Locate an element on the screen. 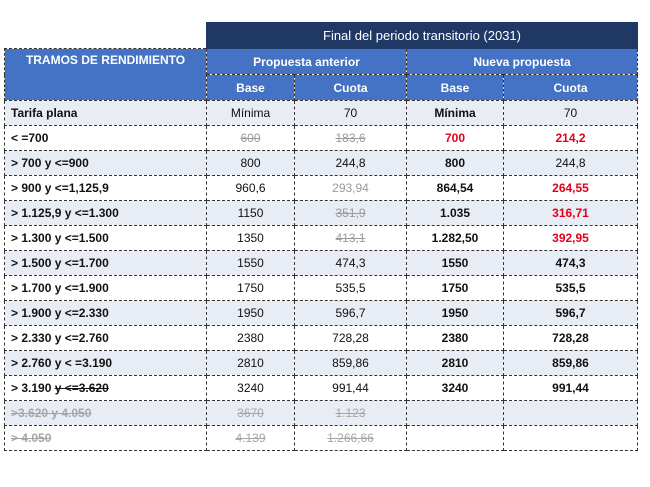 The width and height of the screenshot is (650, 487). table-title: Final del periodo transitorio (2031) is located at coordinates (422, 35).